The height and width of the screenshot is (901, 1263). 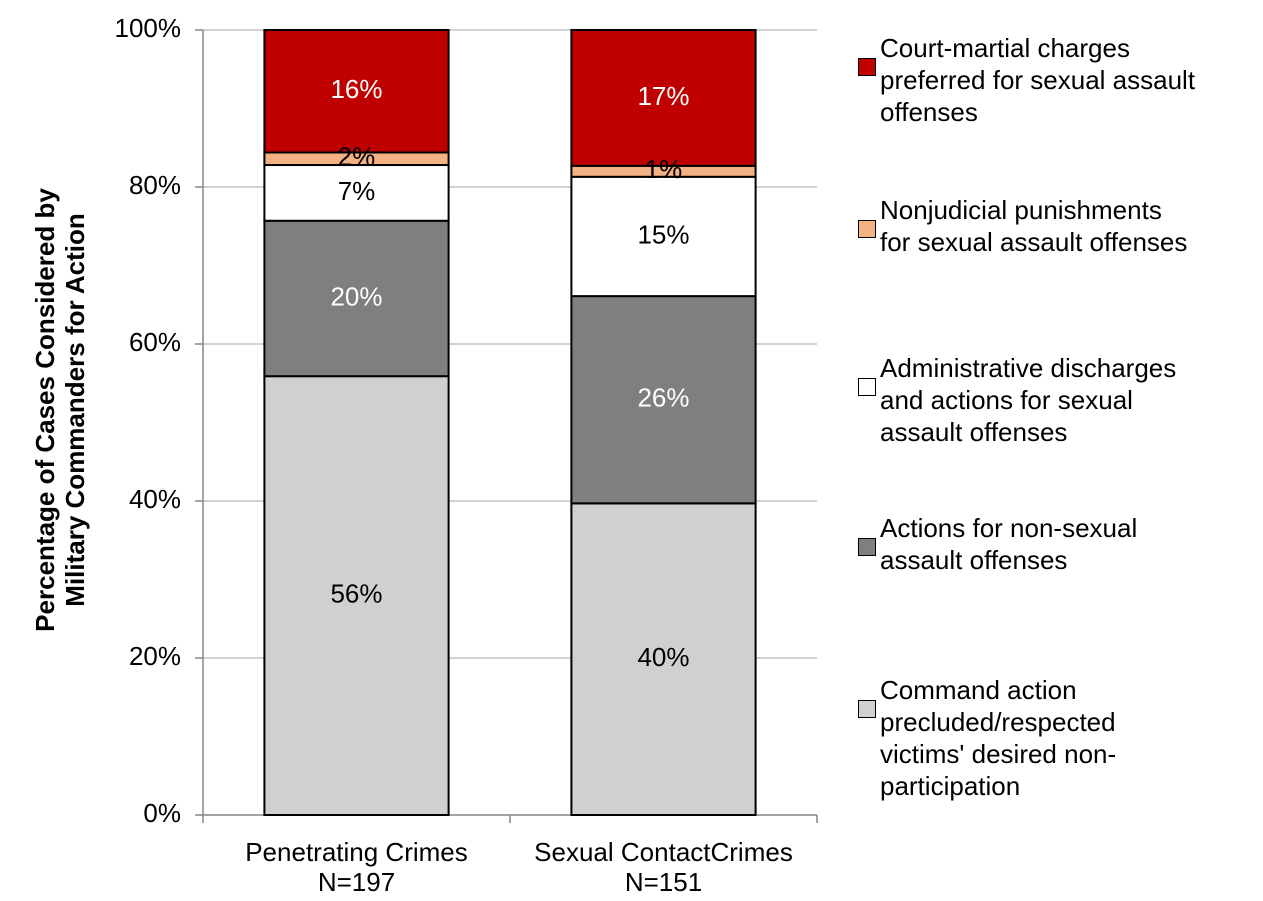 I want to click on y-tick-label: 80%, so click(x=155, y=185).